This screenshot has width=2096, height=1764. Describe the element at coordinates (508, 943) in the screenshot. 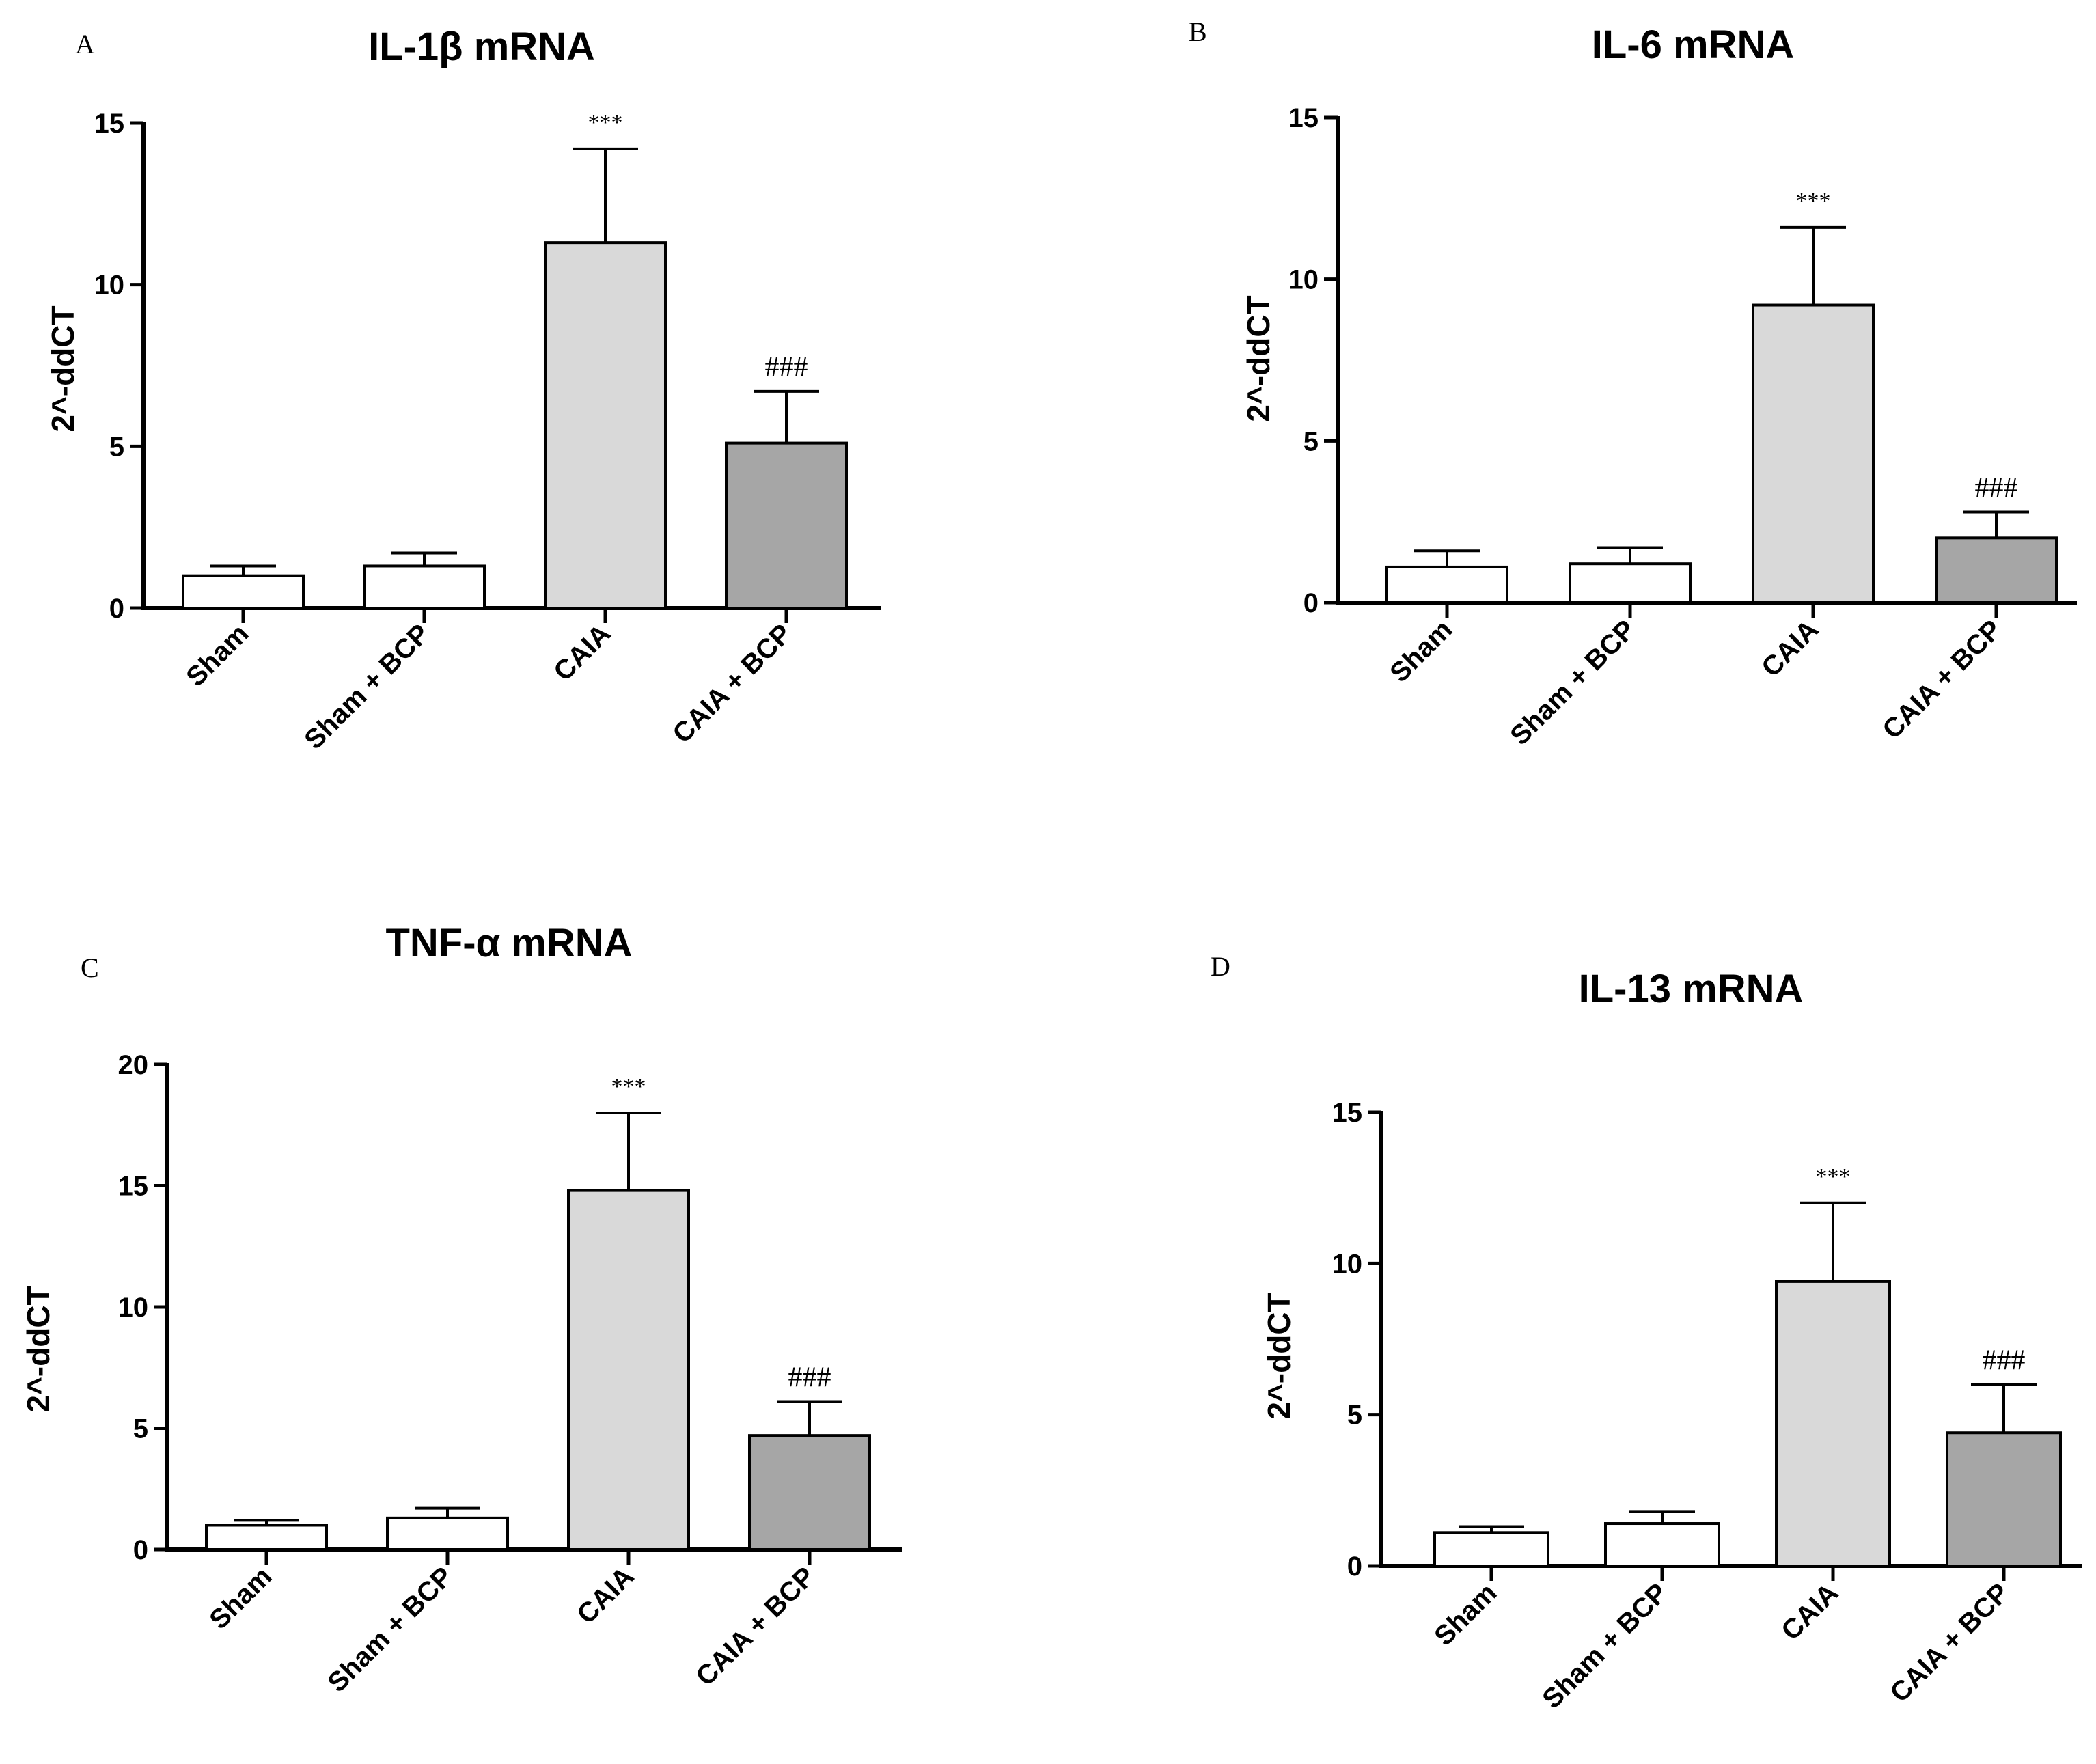

I see `chart-title: TNF-α mRNA` at that location.